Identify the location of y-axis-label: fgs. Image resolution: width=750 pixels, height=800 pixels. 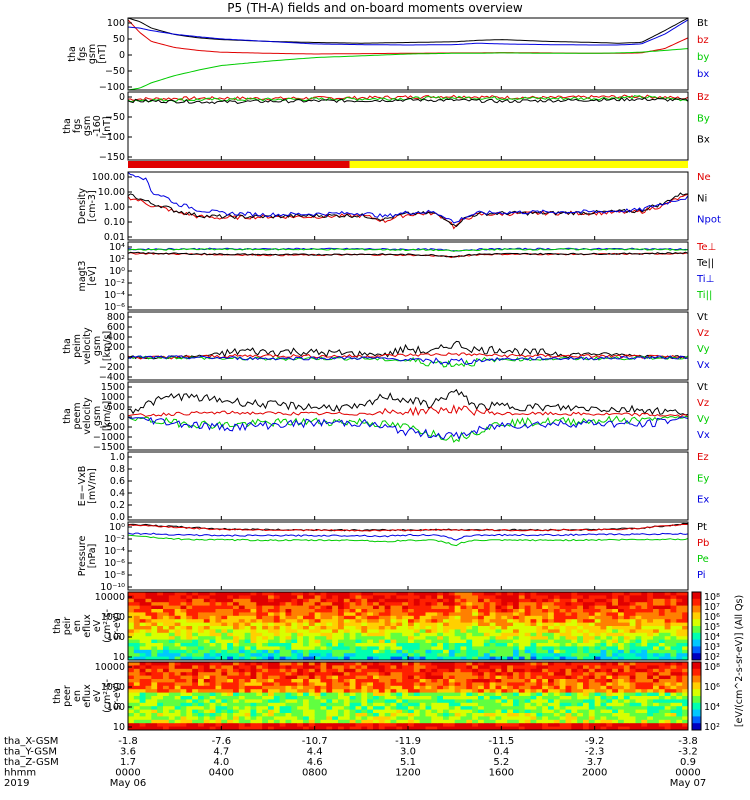
(77, 126).